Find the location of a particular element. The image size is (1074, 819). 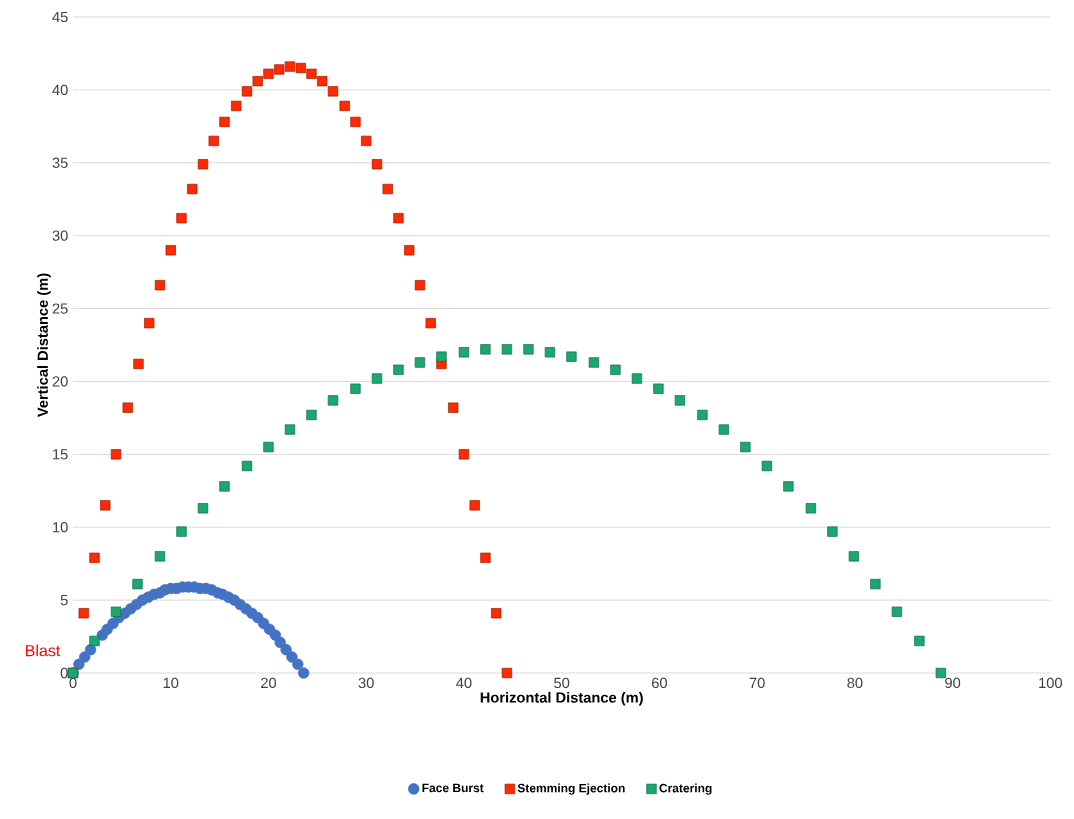

y-tick-label: 30 is located at coordinates (60, 235).